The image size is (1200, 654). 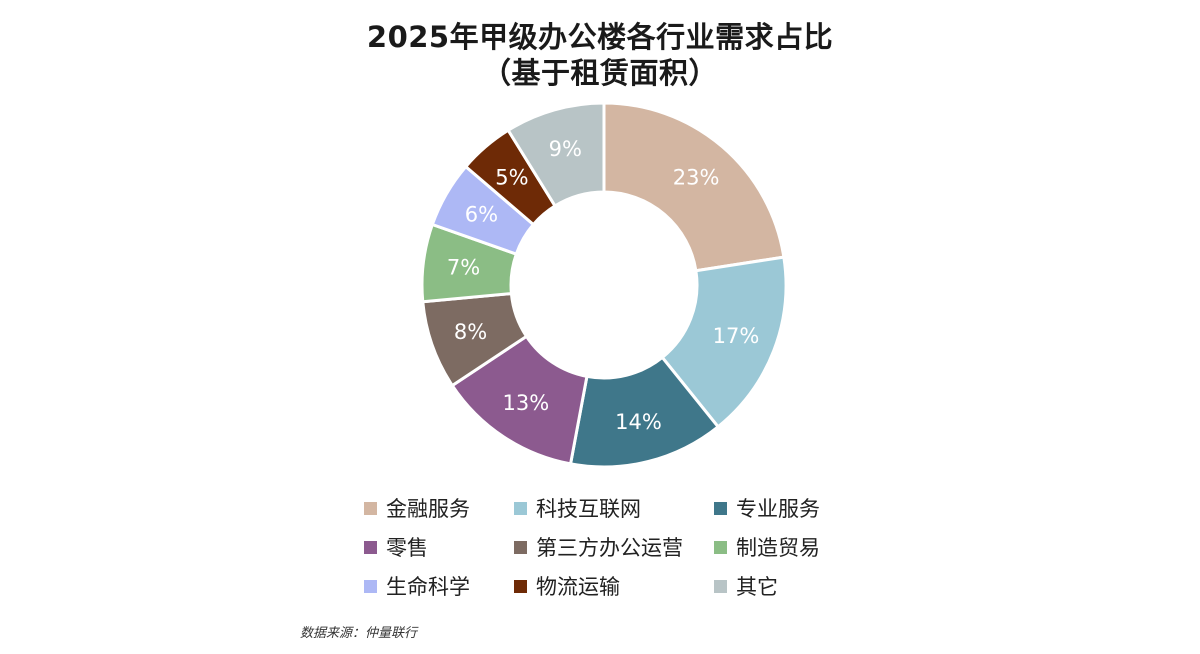 What do you see at coordinates (470, 332) in the screenshot?
I see `slice-value-label: 8%` at bounding box center [470, 332].